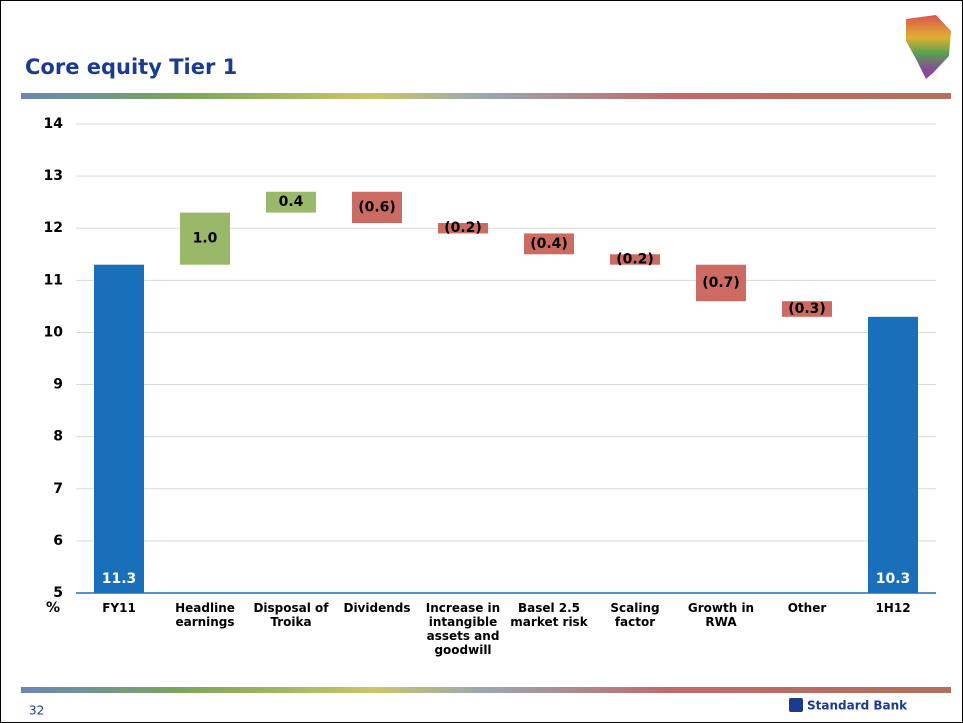 Image resolution: width=963 pixels, height=723 pixels. I want to click on x-tick-label-box: 1H12, so click(893, 608).